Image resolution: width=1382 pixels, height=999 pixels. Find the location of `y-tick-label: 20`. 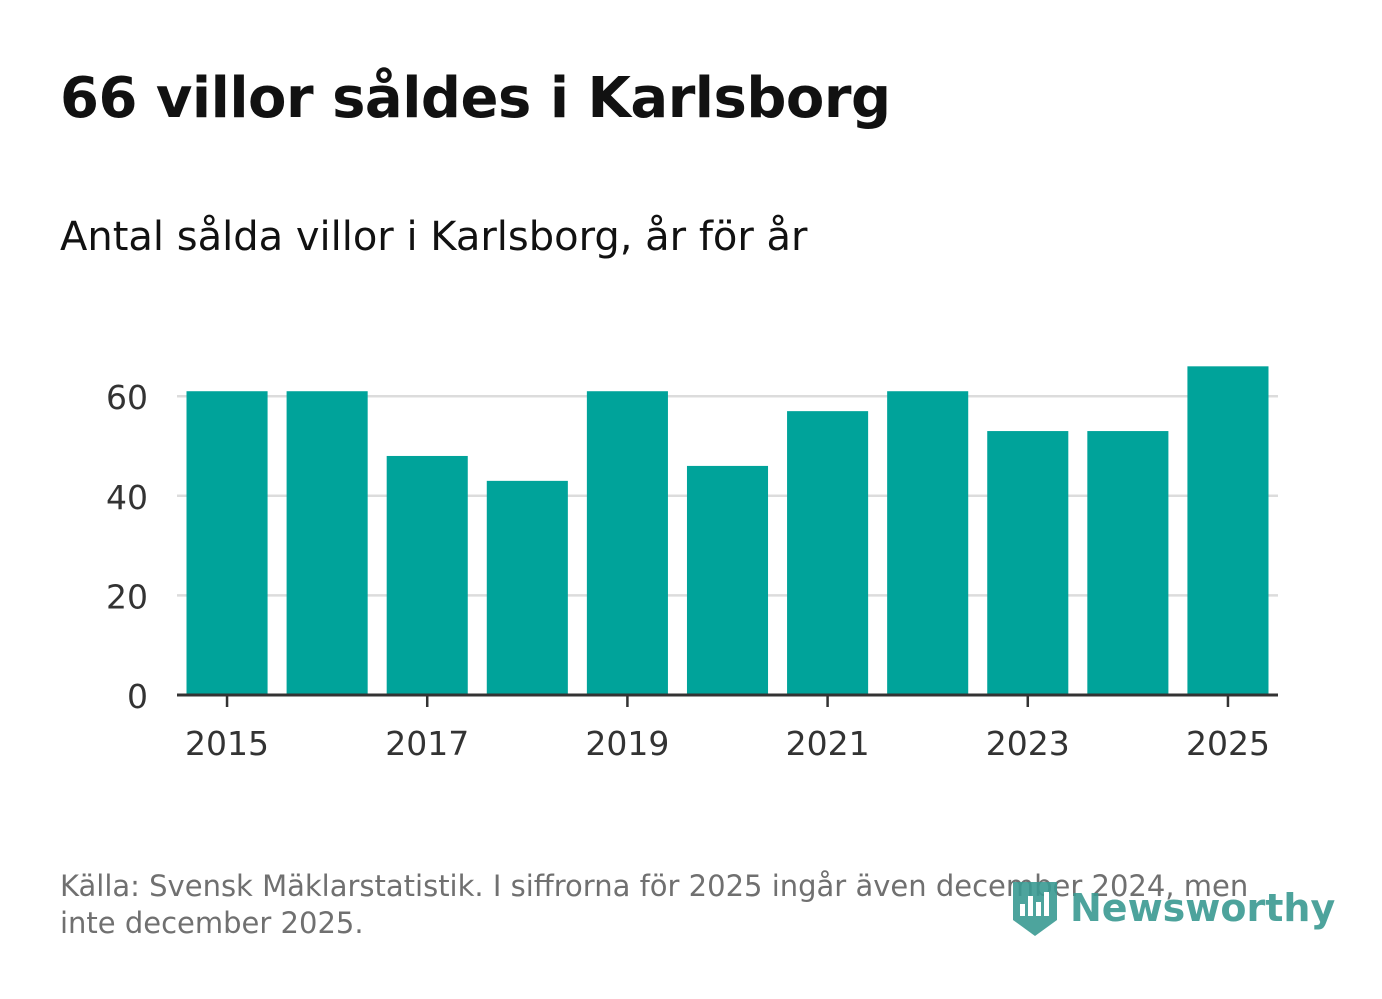

y-tick-label: 20 is located at coordinates (127, 596).